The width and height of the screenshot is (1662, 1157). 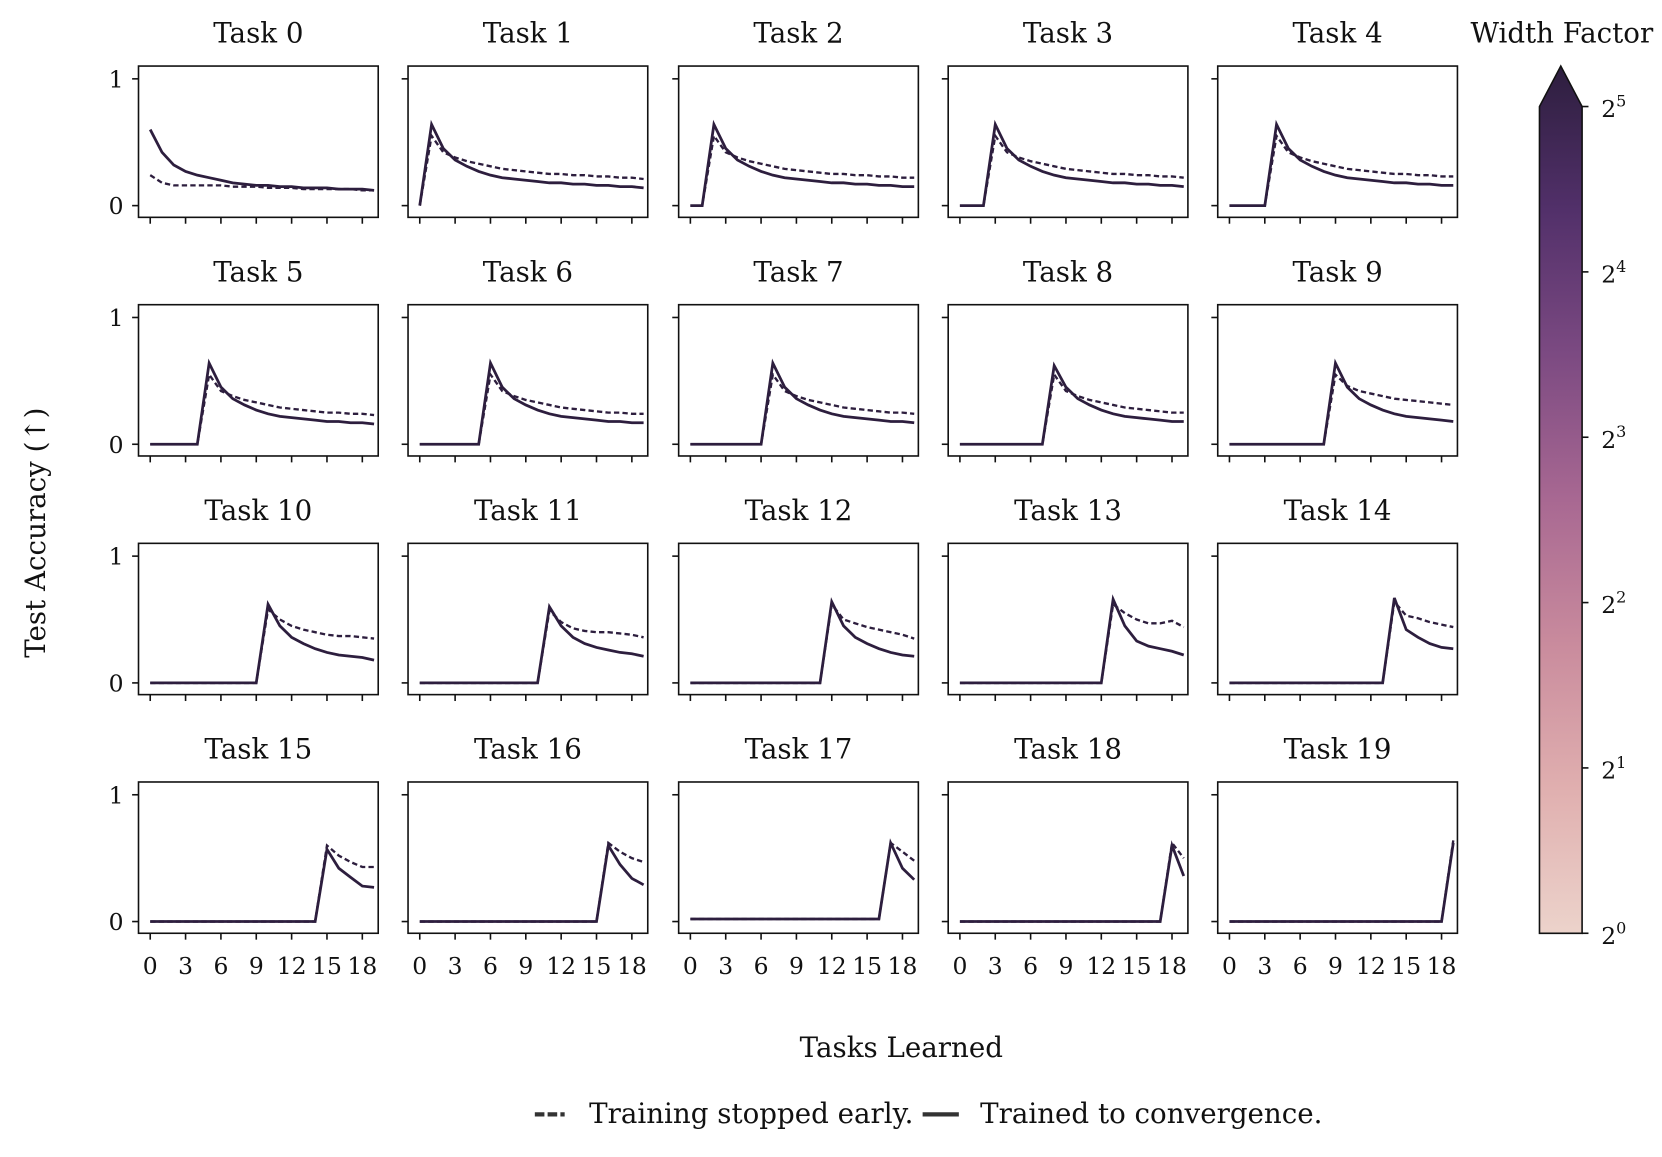 I want to click on panel-4: Task 4, so click(x=1335, y=120).